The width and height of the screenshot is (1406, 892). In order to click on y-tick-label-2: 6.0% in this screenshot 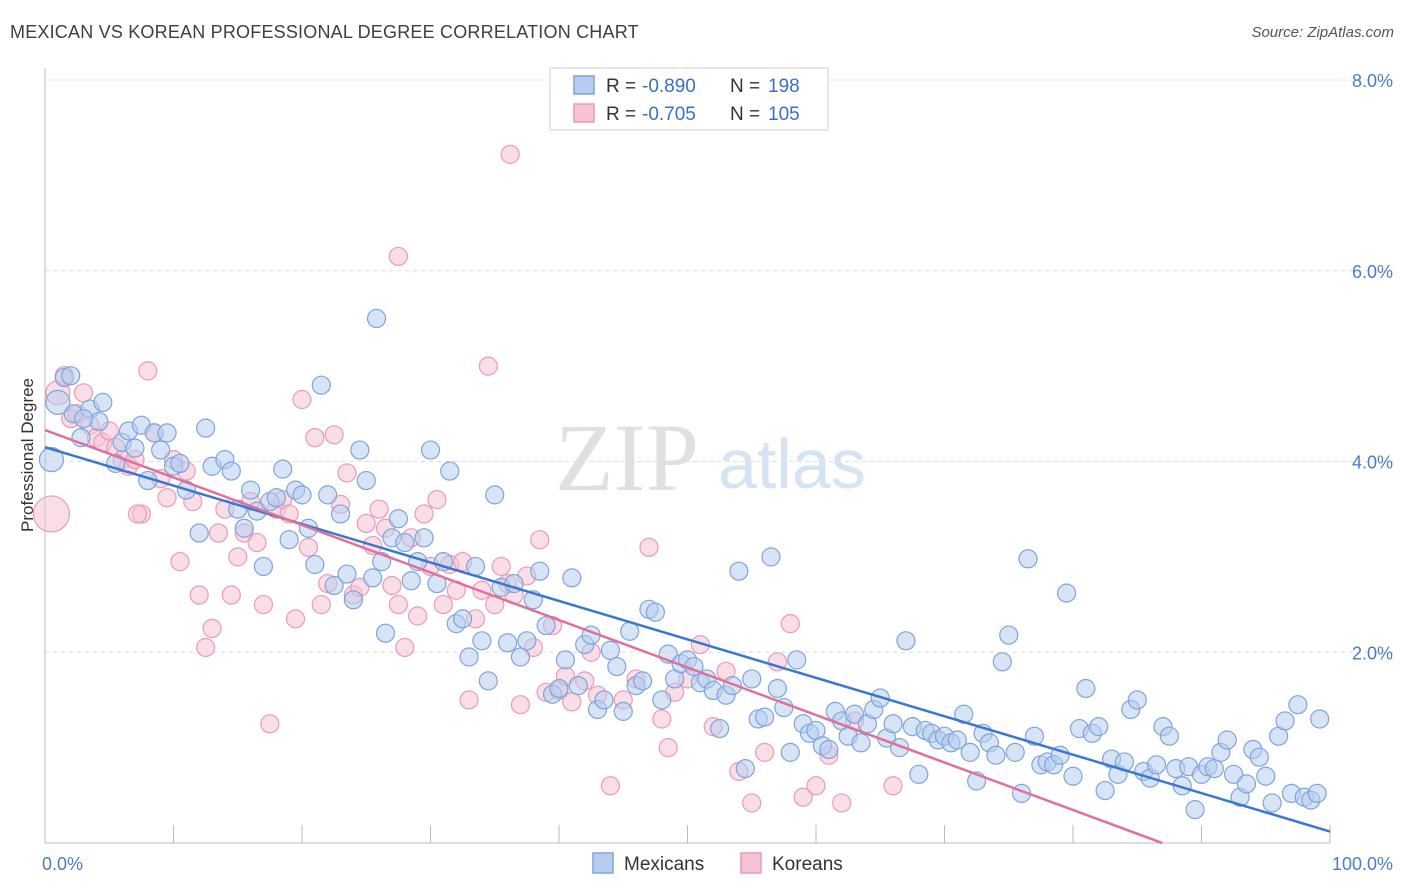, I will do `click(1372, 272)`.